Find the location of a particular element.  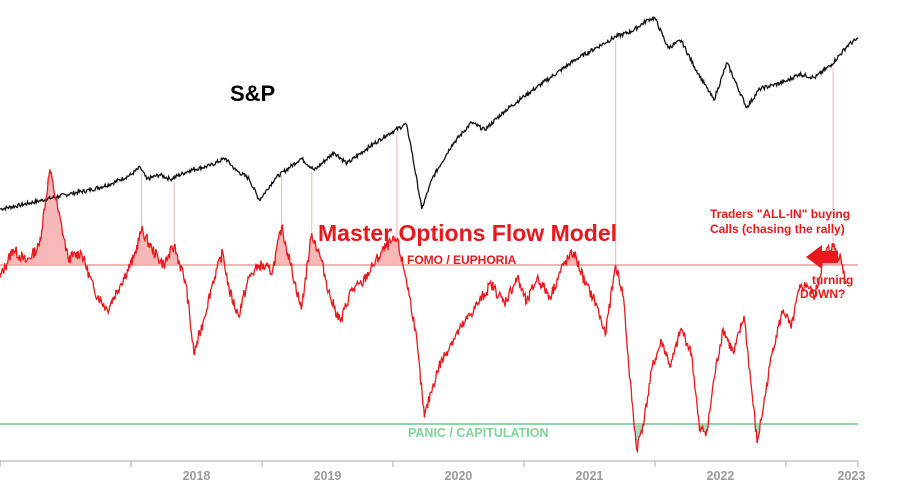

chart-title: Master Options Flow Model is located at coordinates (467, 233).